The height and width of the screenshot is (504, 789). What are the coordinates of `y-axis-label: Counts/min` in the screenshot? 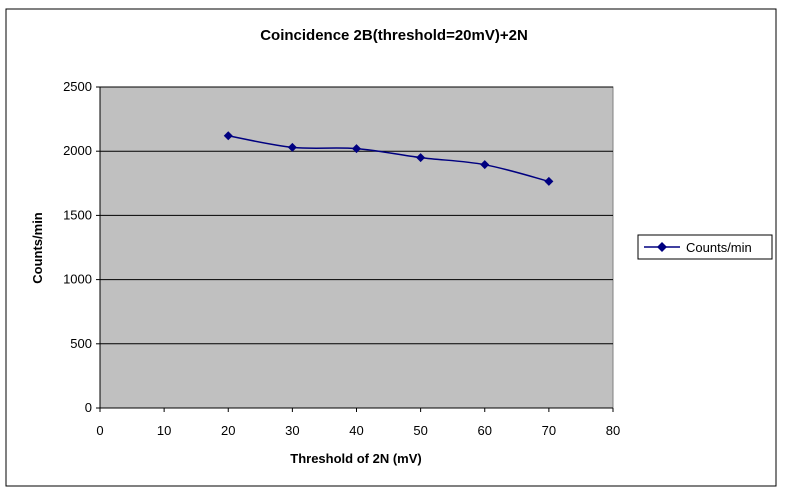 It's located at (37, 248).